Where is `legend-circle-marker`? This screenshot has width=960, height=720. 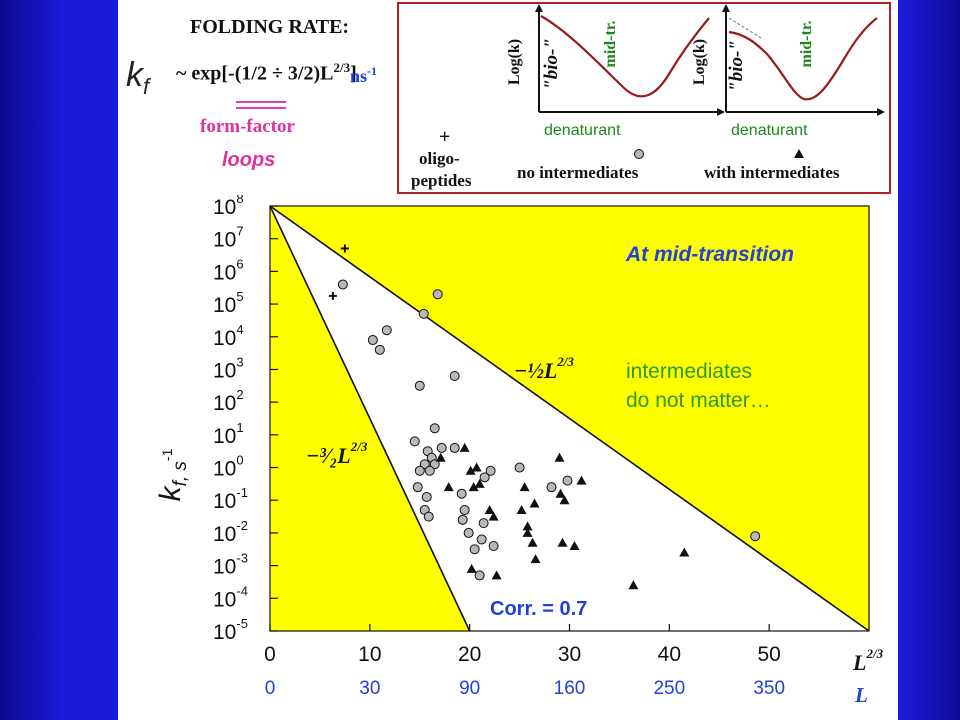 legend-circle-marker is located at coordinates (639, 154).